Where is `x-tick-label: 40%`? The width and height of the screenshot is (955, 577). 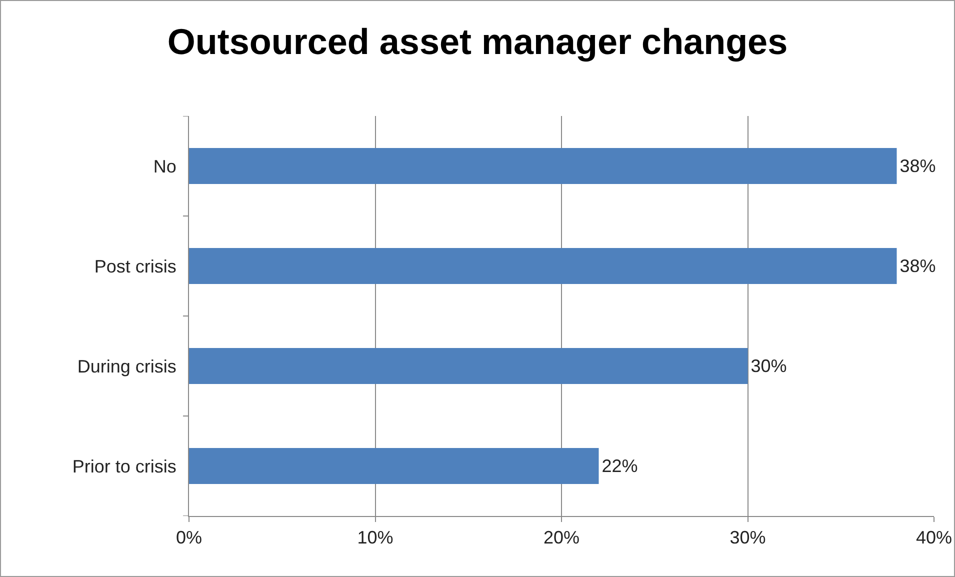 x-tick-label: 40% is located at coordinates (934, 538).